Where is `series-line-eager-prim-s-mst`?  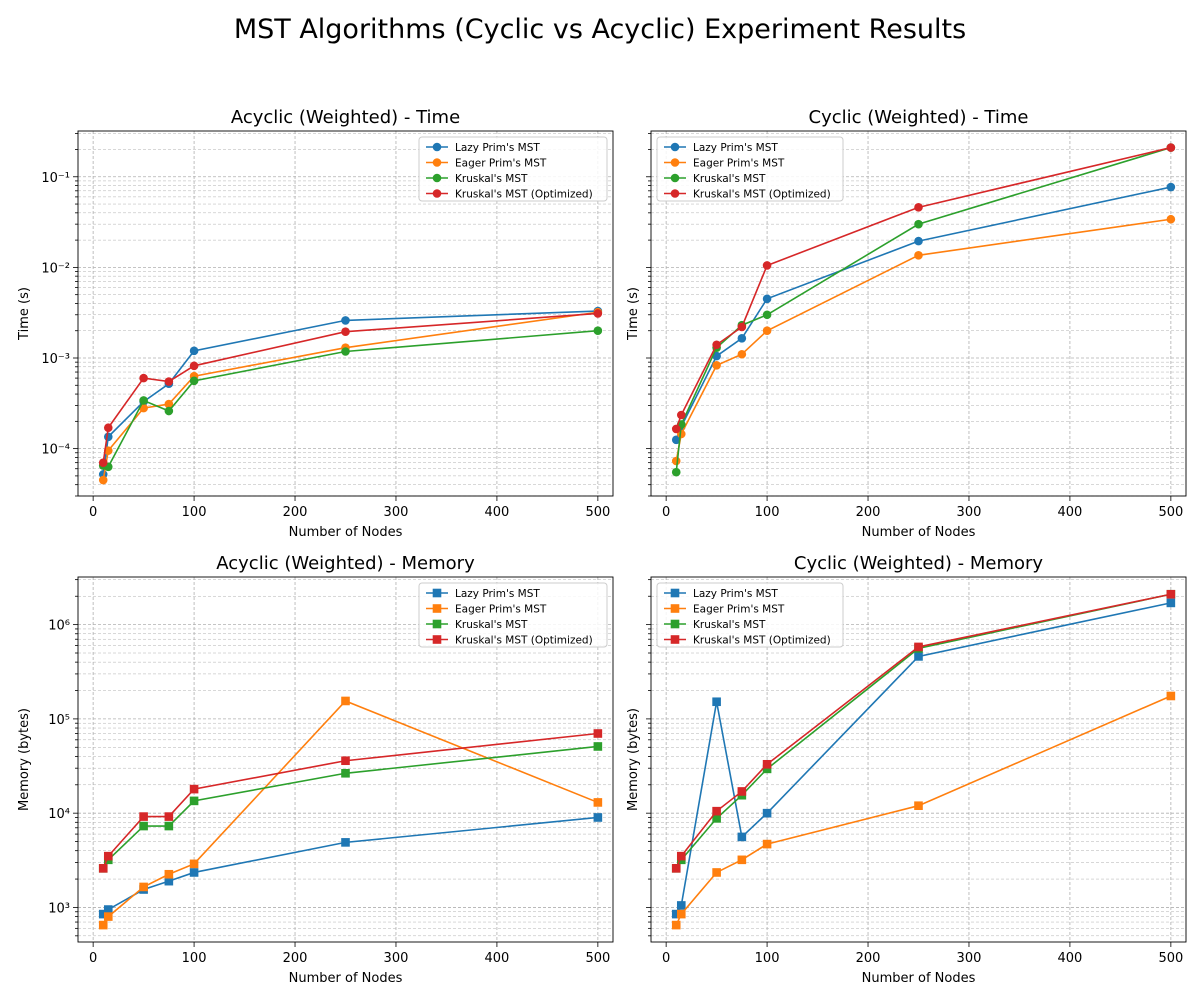
series-line-eager-prim-s-mst is located at coordinates (923, 810).